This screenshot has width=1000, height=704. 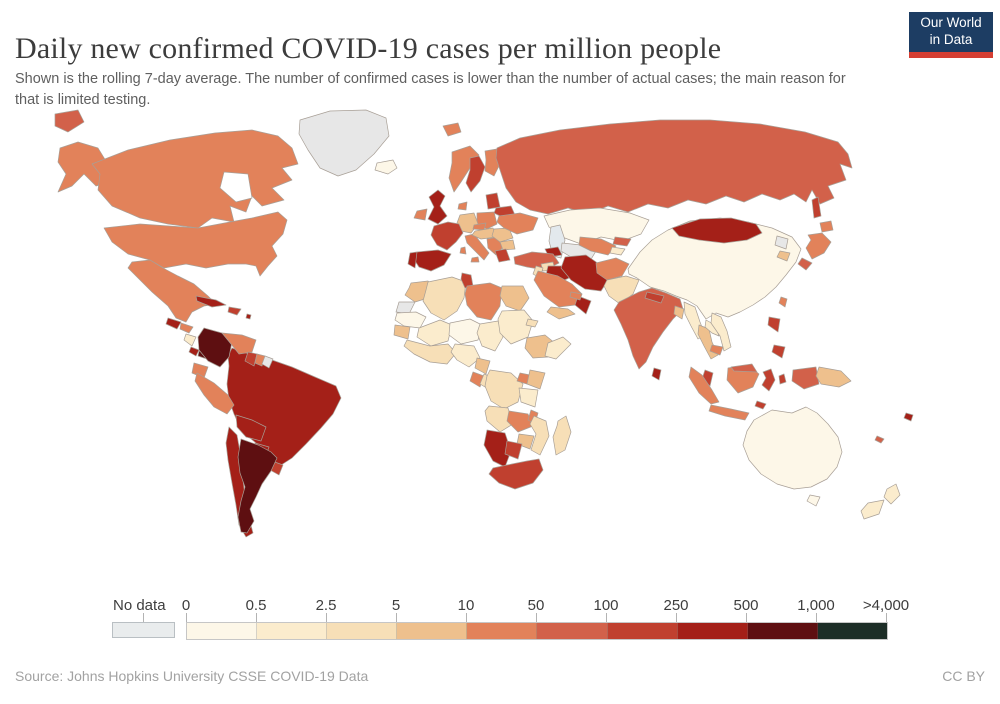 I want to click on country-cameroon, so click(x=482, y=366).